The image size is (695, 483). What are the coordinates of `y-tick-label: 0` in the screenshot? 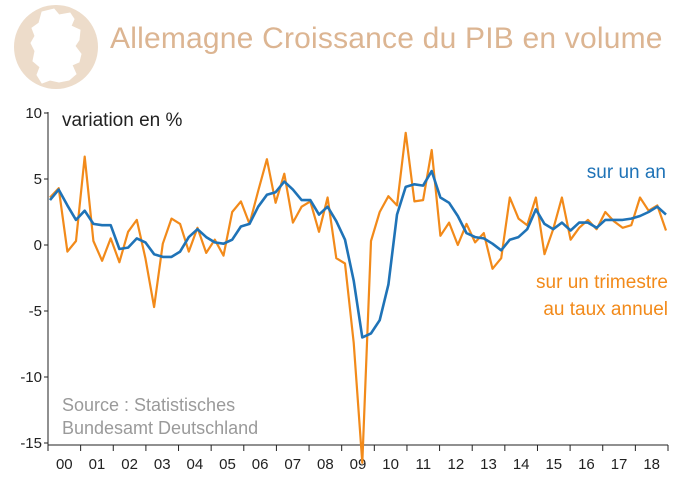 It's located at (38, 245).